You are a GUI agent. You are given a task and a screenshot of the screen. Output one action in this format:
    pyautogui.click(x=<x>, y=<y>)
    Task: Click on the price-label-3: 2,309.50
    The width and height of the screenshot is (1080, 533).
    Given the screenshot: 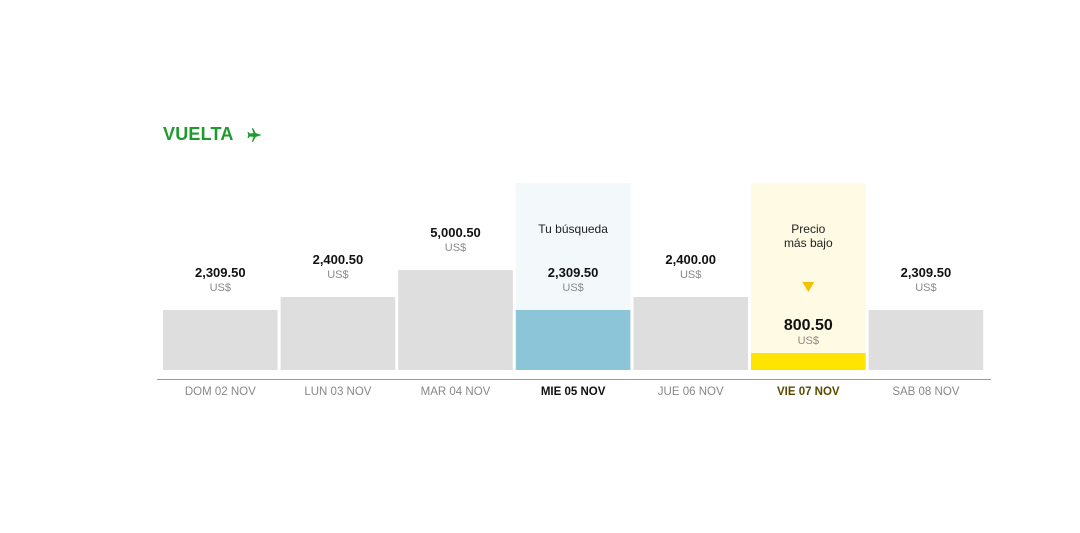 What is the action you would take?
    pyautogui.click(x=573, y=272)
    